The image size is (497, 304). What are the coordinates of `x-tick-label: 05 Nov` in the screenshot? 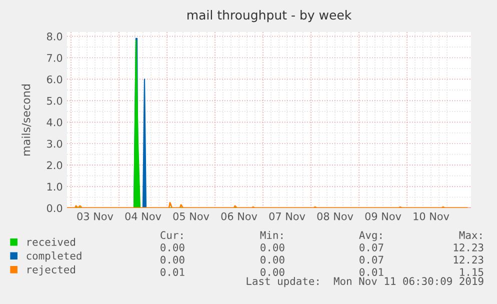 It's located at (191, 216).